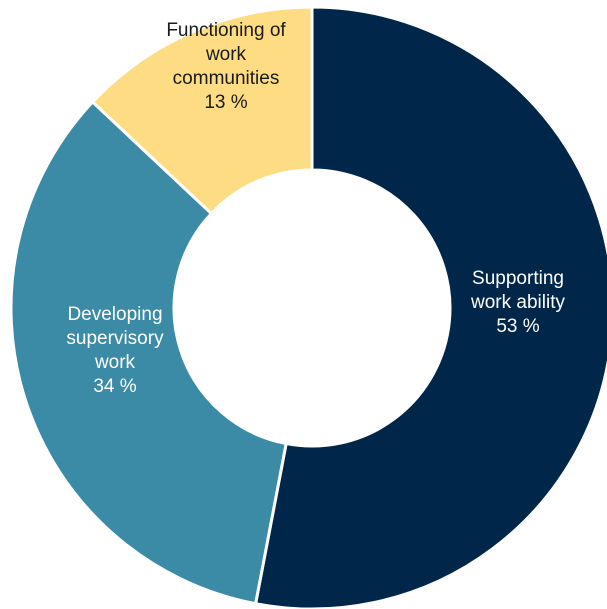 This screenshot has width=607, height=609. Describe the element at coordinates (225, 102) in the screenshot. I see `slice-value-label: 13 %` at that location.